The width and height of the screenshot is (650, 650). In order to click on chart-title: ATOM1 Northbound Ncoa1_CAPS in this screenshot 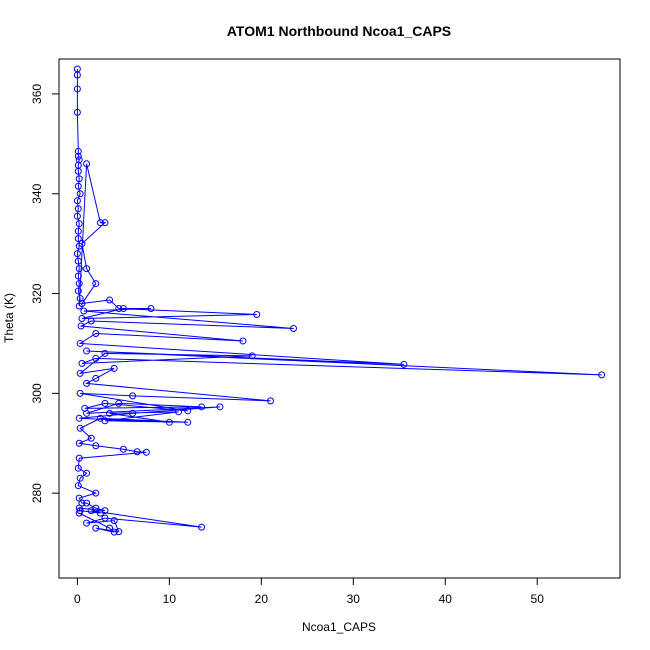, I will do `click(339, 31)`.